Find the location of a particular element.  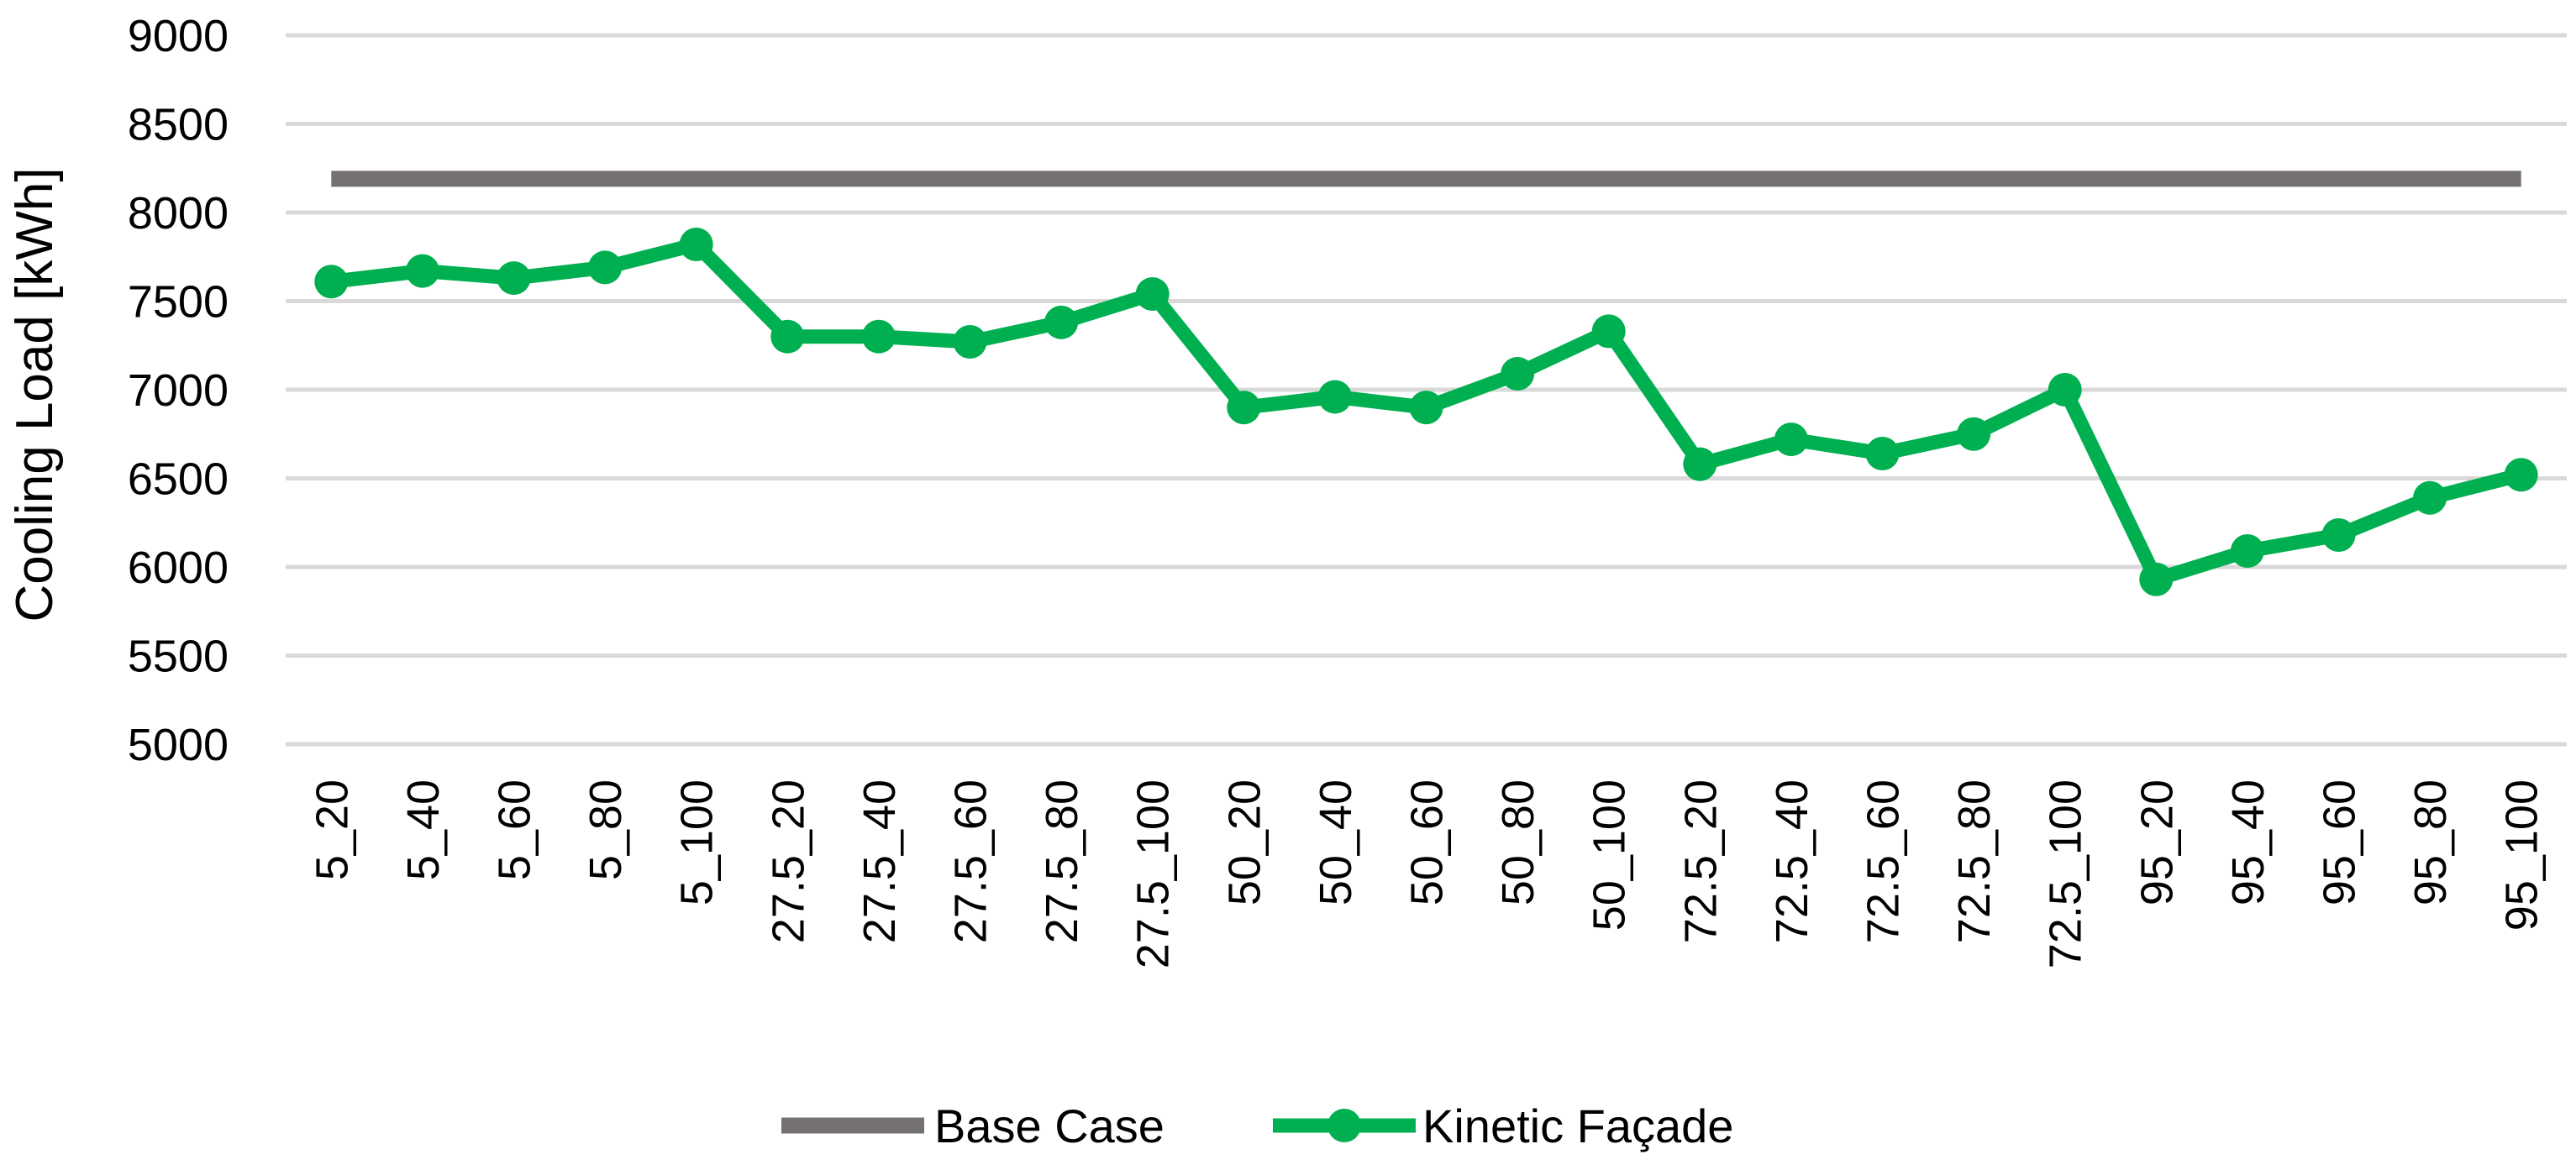

y-tick-label: 5500 is located at coordinates (178, 657).